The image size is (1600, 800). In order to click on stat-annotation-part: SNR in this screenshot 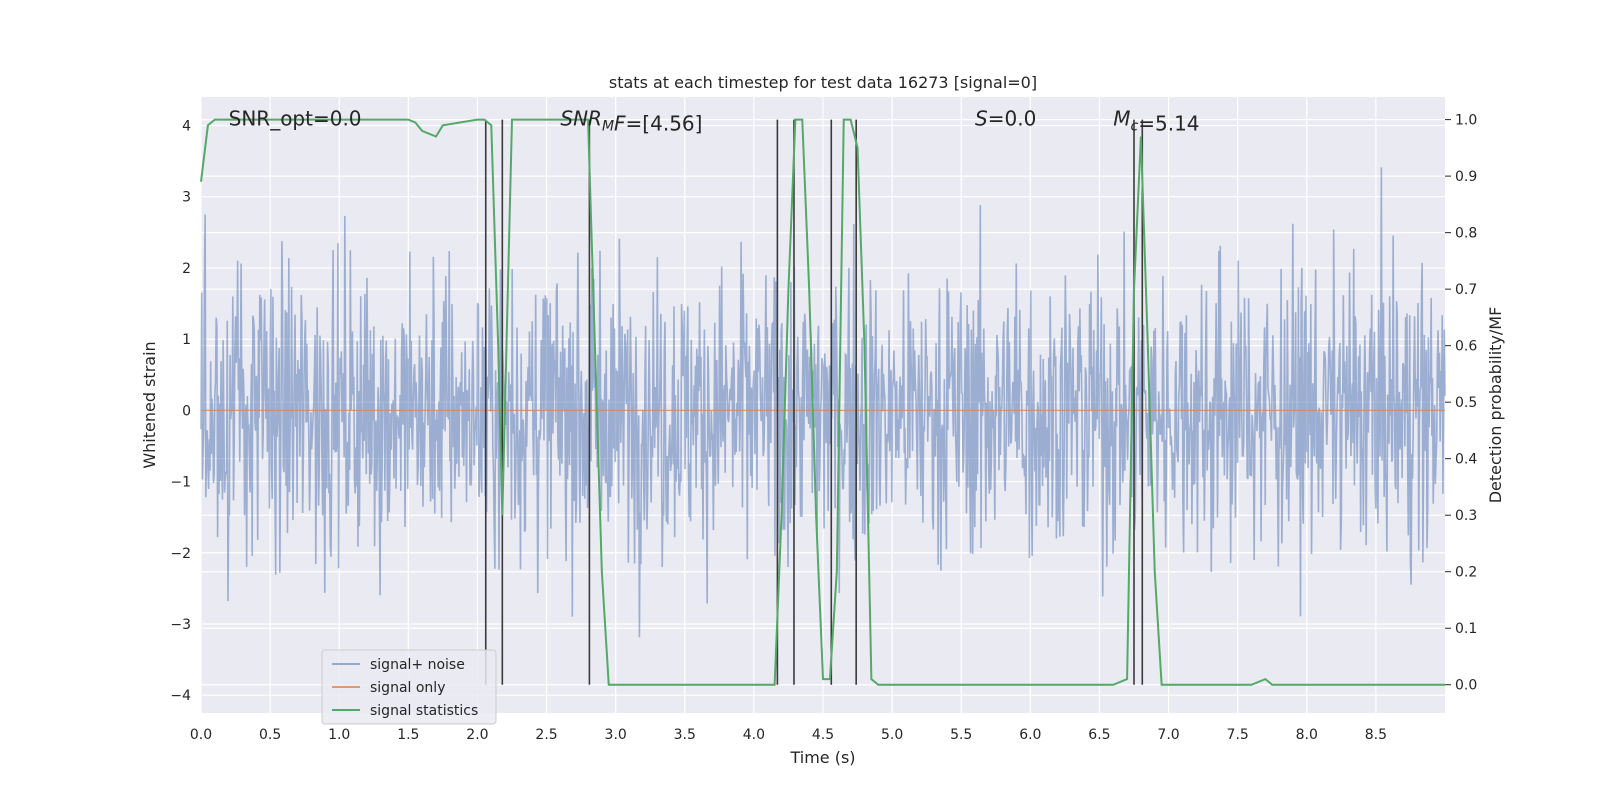, I will do `click(581, 118)`.